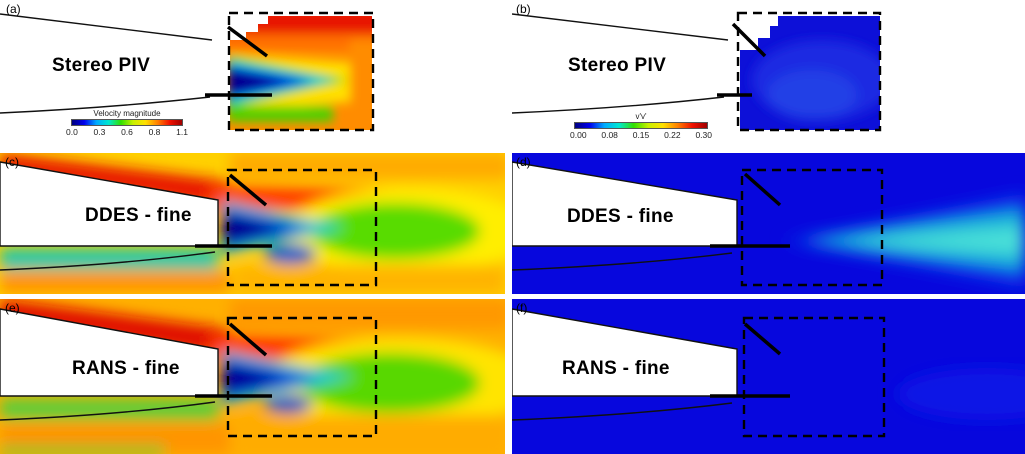 The height and width of the screenshot is (454, 1025). Describe the element at coordinates (12, 308) in the screenshot. I see `panel-label: (e)` at that location.